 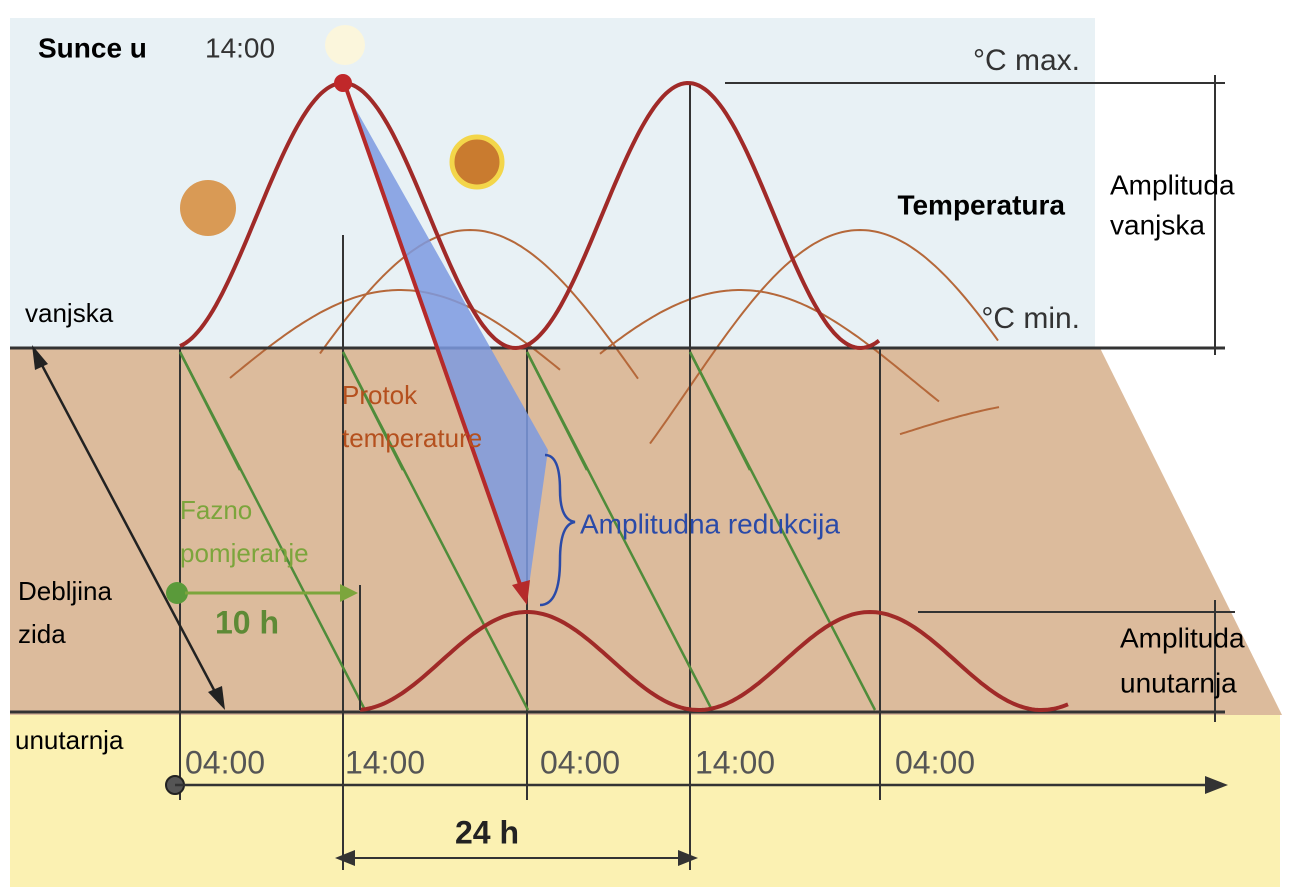 I want to click on sun-label: Sunce u, so click(x=92, y=47).